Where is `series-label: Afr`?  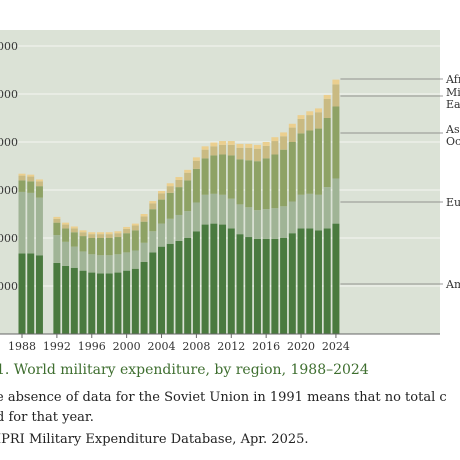
series-label: Afr is located at coordinates (452, 79).